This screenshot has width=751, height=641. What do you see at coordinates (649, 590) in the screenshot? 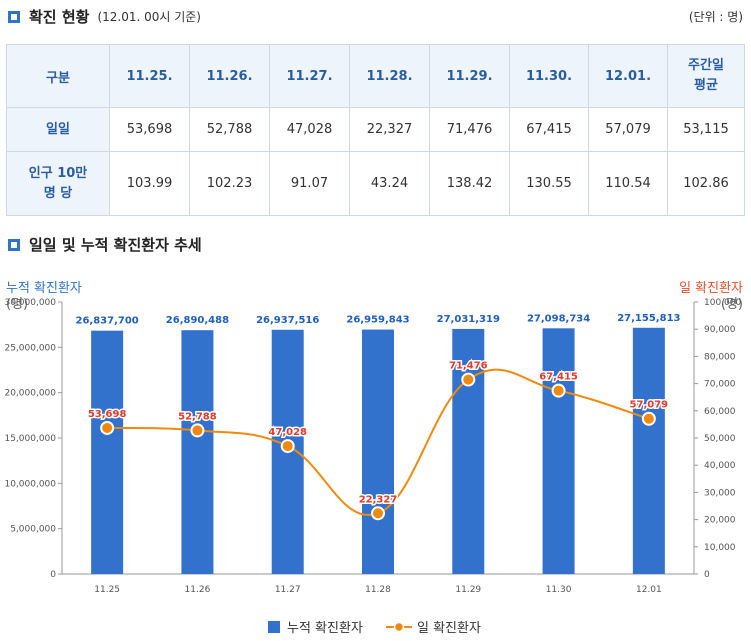
I see `x-tick-label: 12.01` at bounding box center [649, 590].